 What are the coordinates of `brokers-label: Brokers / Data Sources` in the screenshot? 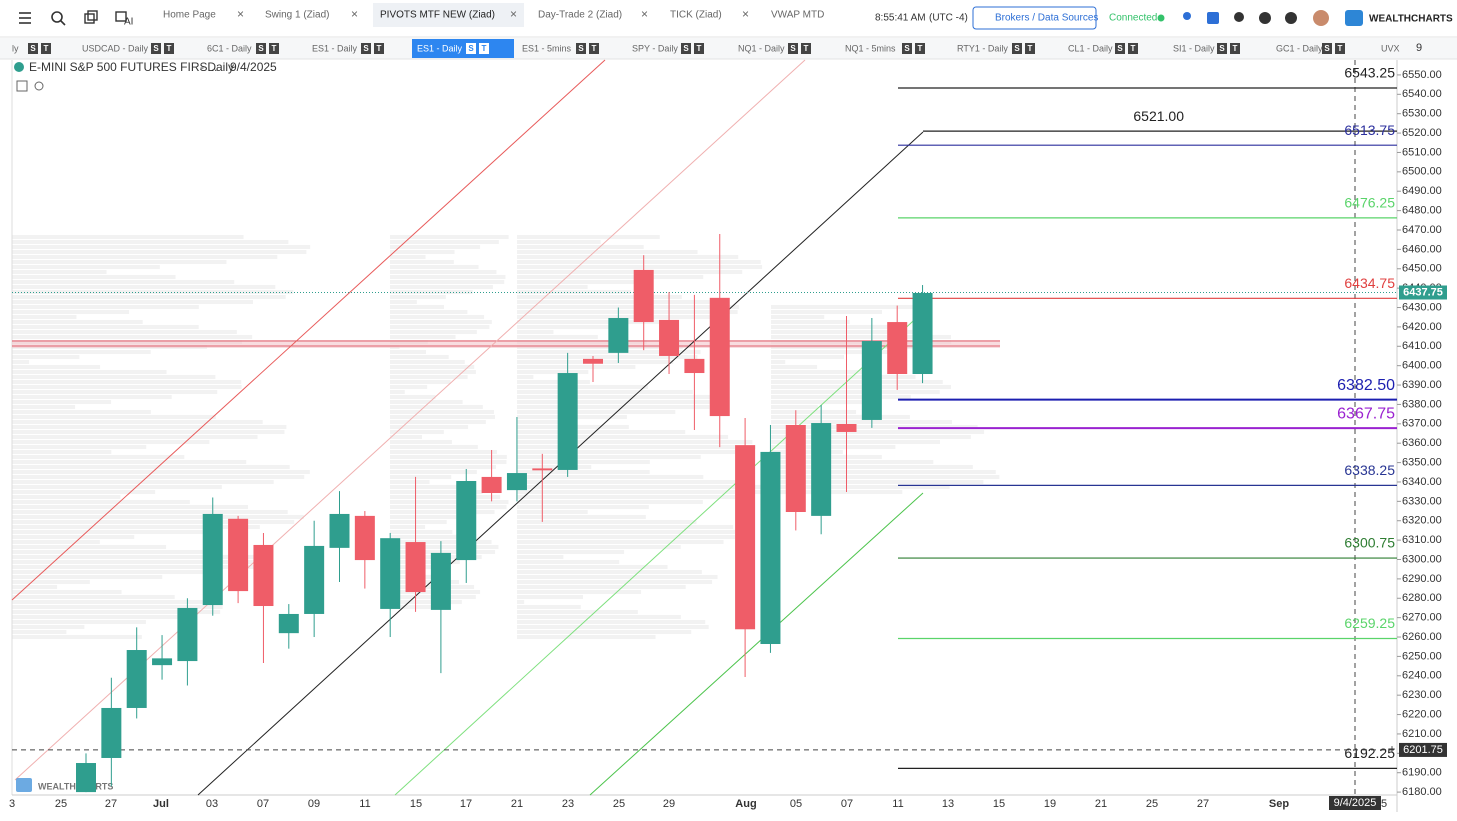 It's located at (1046, 18).